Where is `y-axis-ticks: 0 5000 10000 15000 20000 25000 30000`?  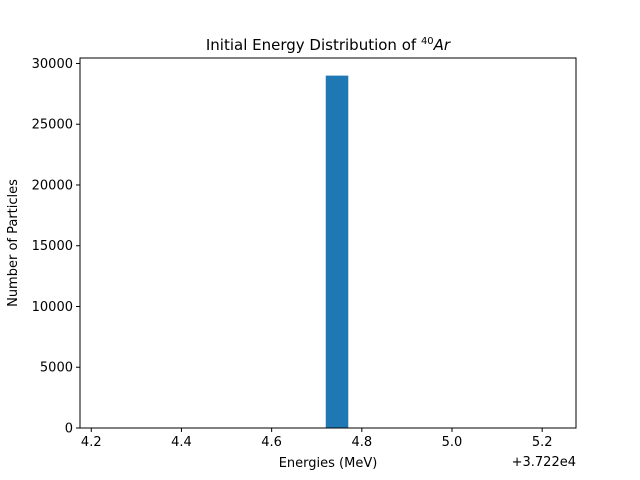
y-axis-ticks: 0 5000 10000 15000 20000 25000 30000 is located at coordinates (56, 247).